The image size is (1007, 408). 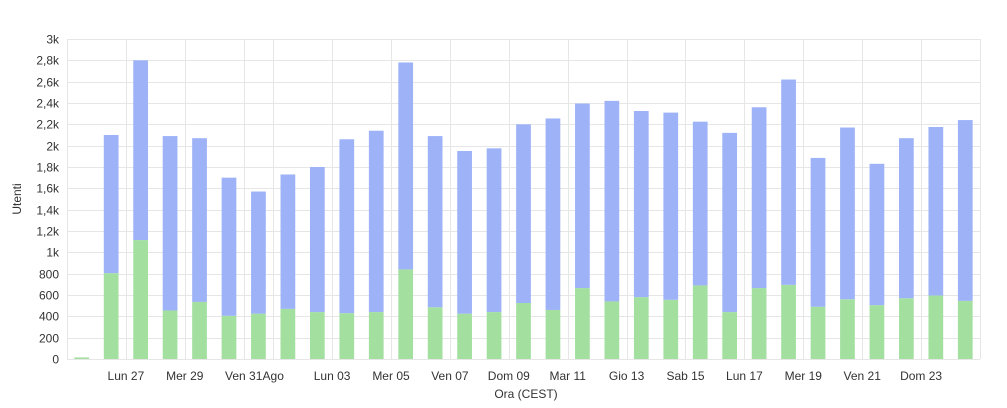 What do you see at coordinates (48, 189) in the screenshot?
I see `y-tick-label: 1,6k` at bounding box center [48, 189].